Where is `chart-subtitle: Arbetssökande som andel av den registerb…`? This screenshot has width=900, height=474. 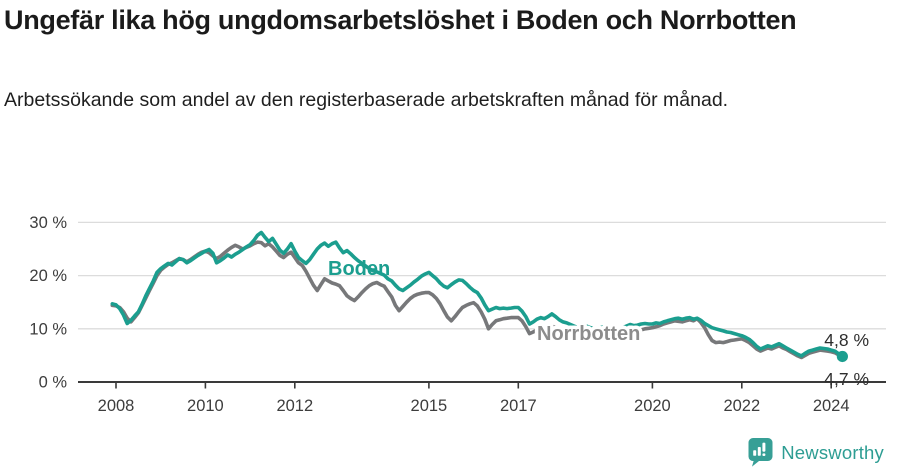 chart-subtitle: Arbetssökande som andel av den registerb… is located at coordinates (366, 100).